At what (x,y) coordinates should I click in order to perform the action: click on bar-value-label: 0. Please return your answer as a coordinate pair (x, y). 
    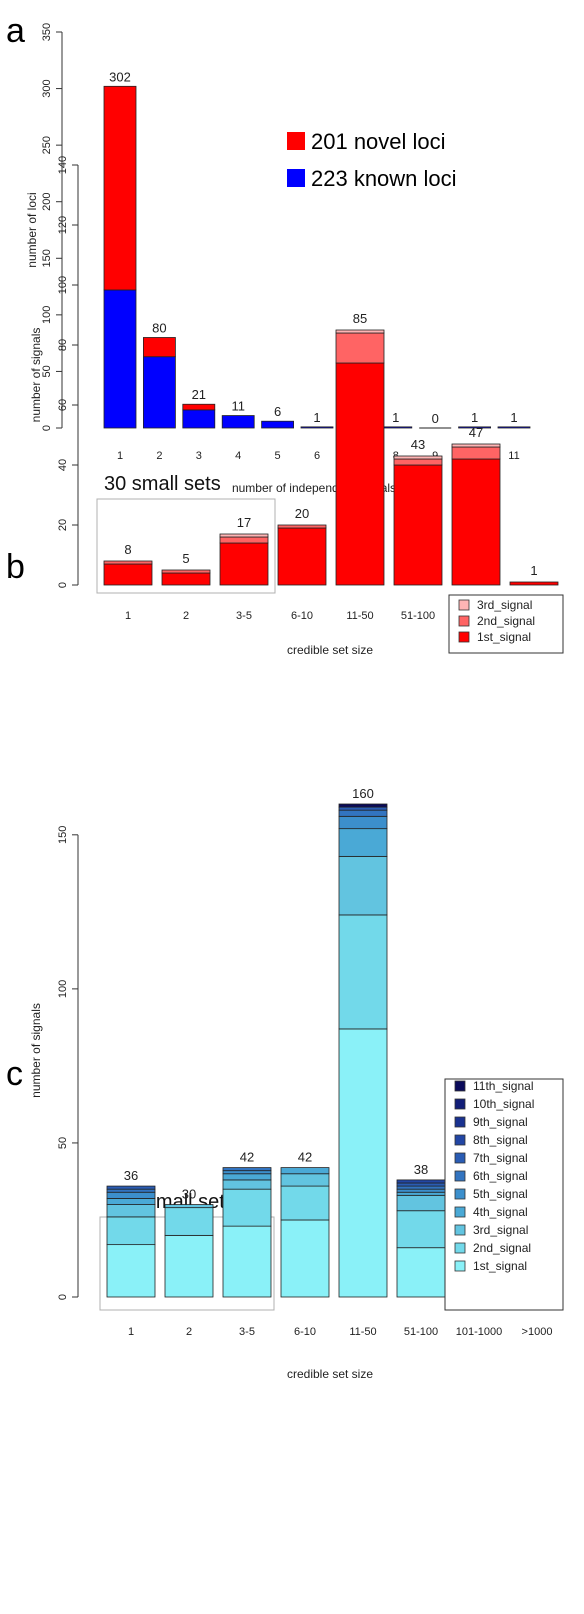
    Looking at the image, I should click on (435, 418).